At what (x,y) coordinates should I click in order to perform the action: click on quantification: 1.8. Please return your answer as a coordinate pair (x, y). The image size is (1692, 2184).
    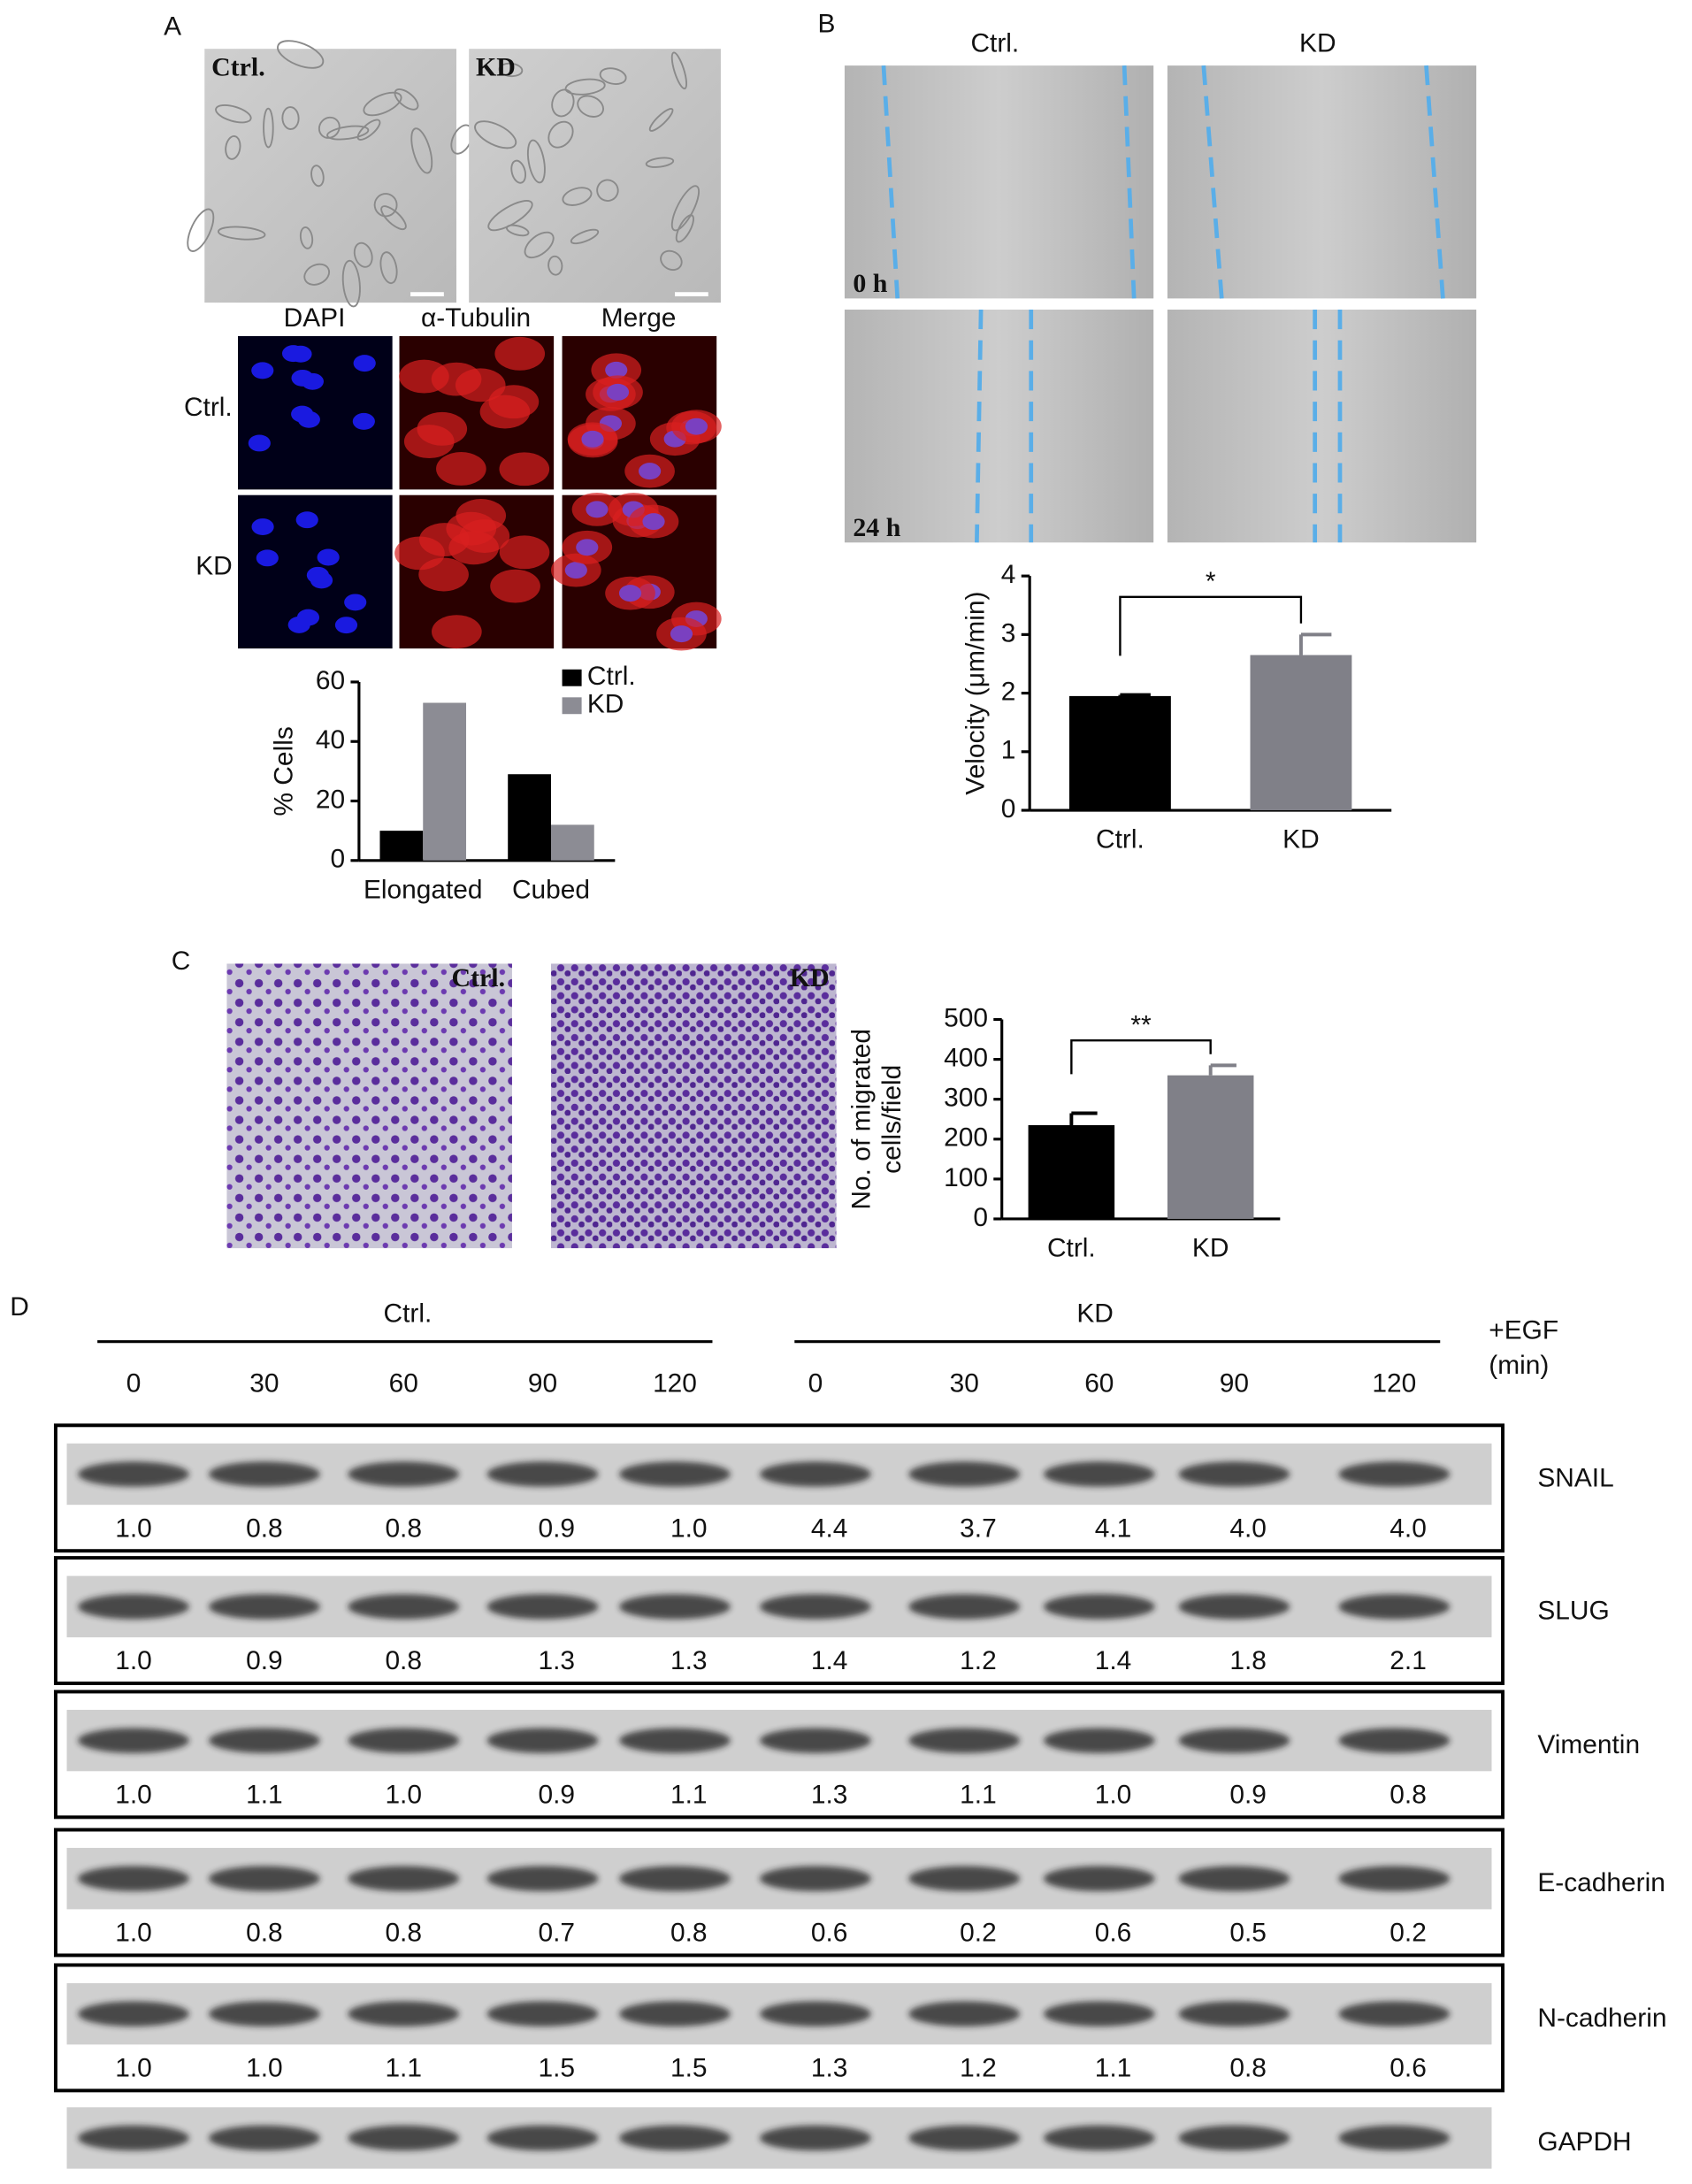
    Looking at the image, I should click on (1248, 1660).